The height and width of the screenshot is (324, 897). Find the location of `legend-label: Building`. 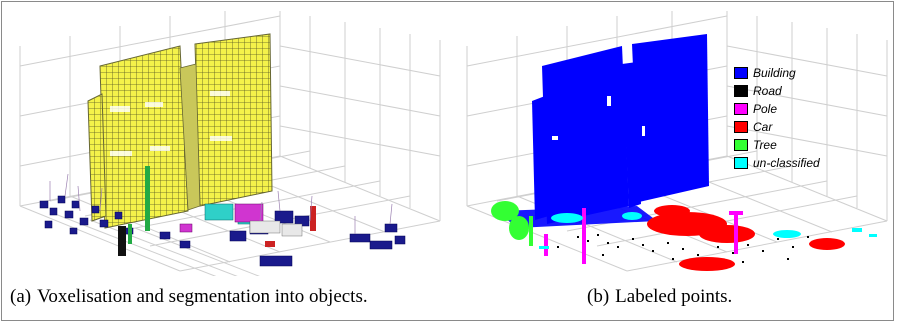

legend-label: Building is located at coordinates (774, 73).